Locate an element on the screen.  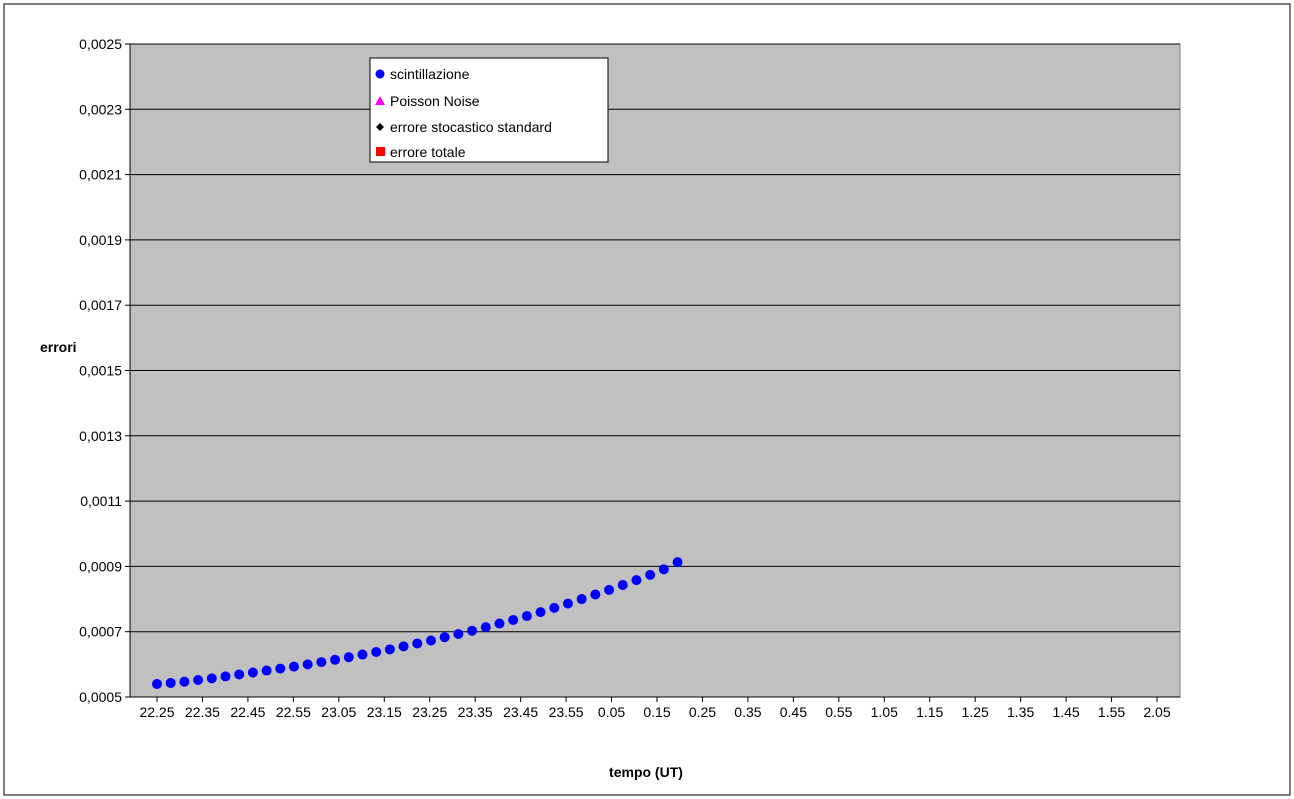
x-axis-title: tempo (UT) is located at coordinates (646, 772).